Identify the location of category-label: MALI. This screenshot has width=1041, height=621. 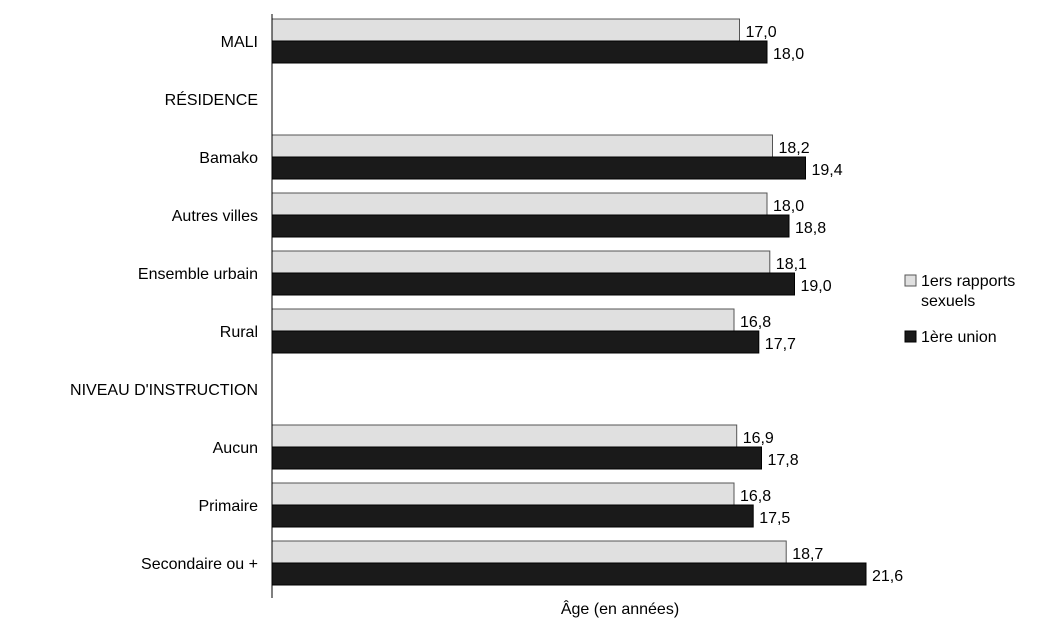
(239, 42).